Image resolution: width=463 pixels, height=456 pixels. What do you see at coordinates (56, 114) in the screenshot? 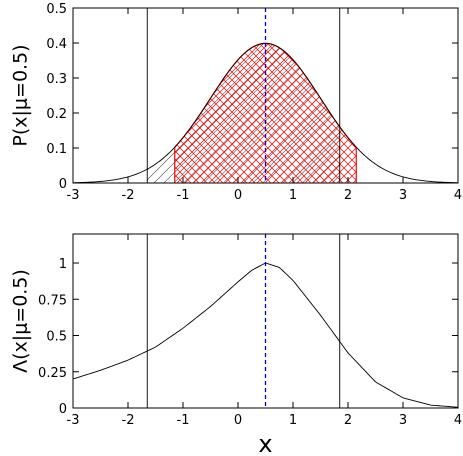
I see `y-tick-label: 0.2` at bounding box center [56, 114].